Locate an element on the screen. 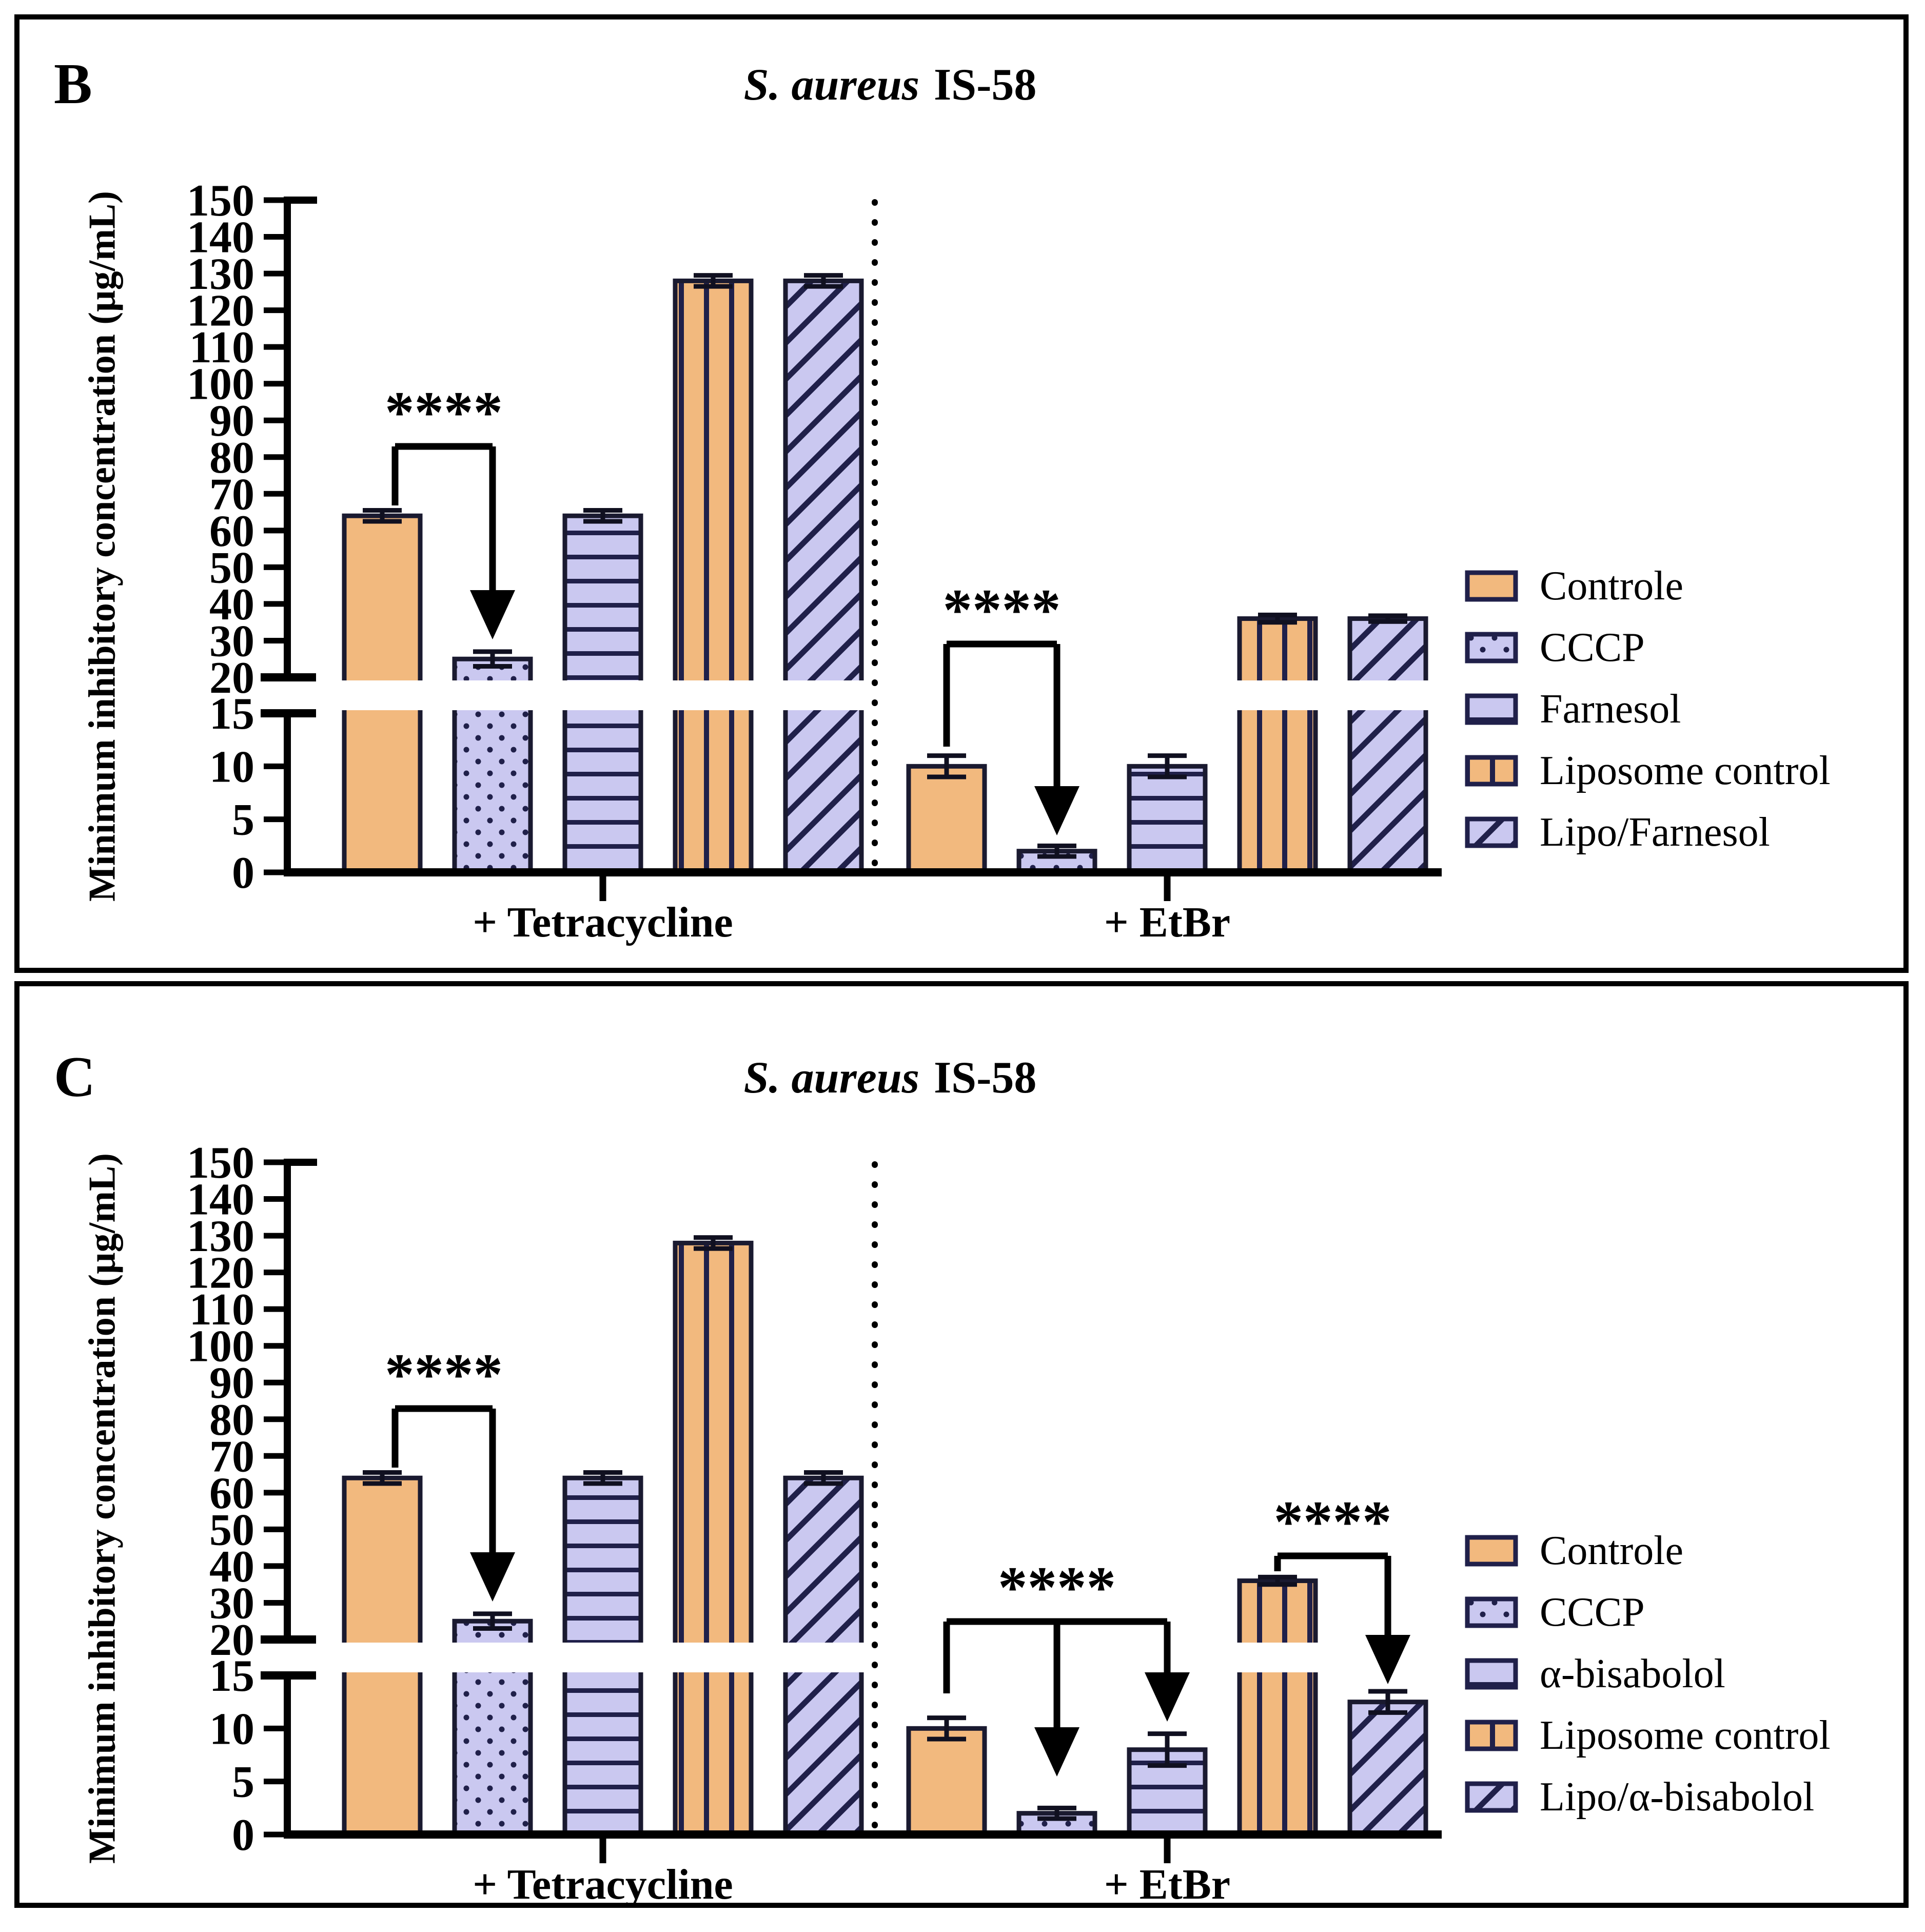 This screenshot has height=1932, width=1925. legend-swatch-farnesol is located at coordinates (1491, 709).